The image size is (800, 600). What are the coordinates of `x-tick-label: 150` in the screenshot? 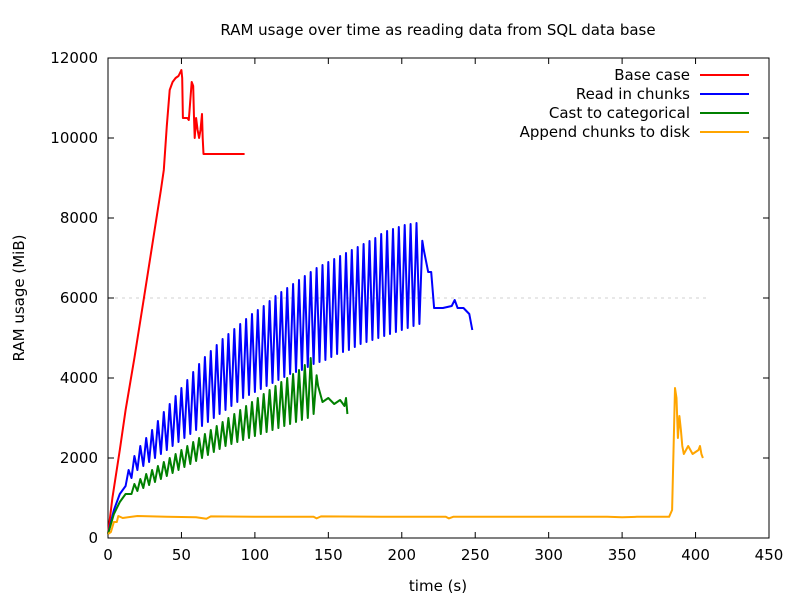 It's located at (328, 555).